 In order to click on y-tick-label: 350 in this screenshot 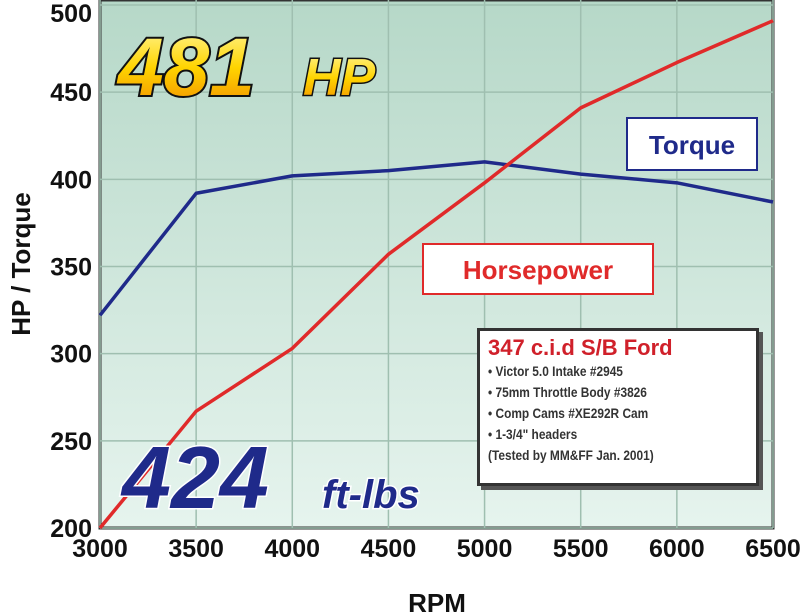, I will do `click(71, 268)`.